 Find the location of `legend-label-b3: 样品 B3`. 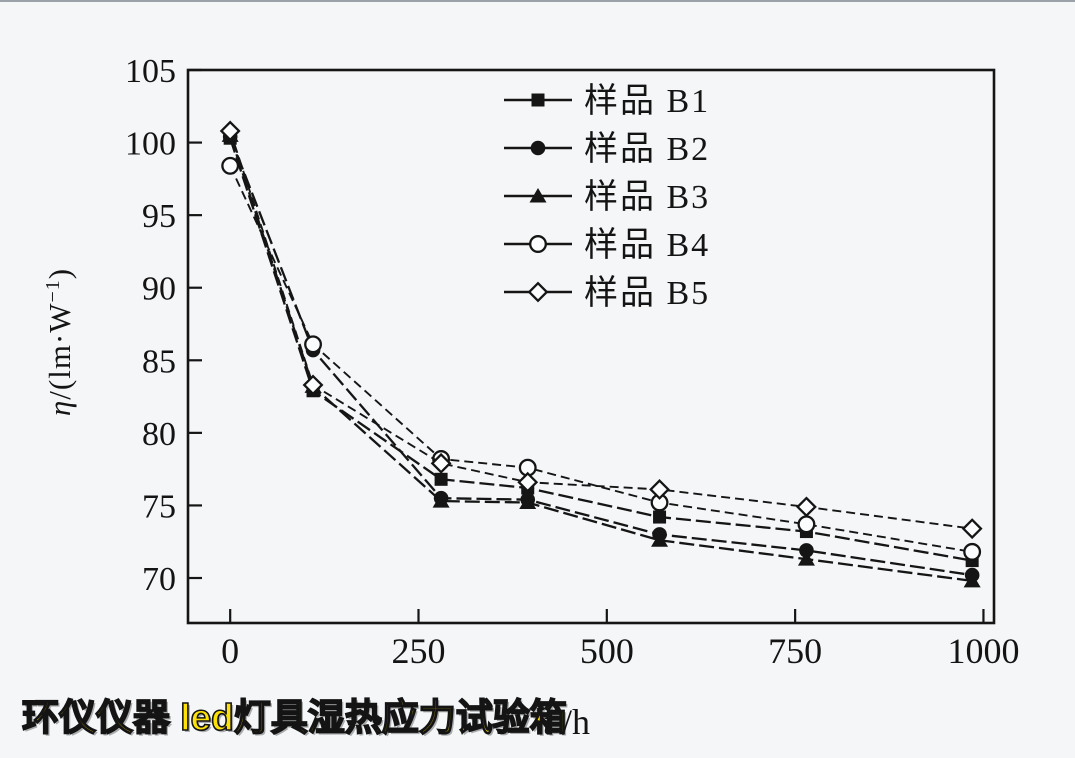

legend-label-b3: 样品 B3 is located at coordinates (647, 197).